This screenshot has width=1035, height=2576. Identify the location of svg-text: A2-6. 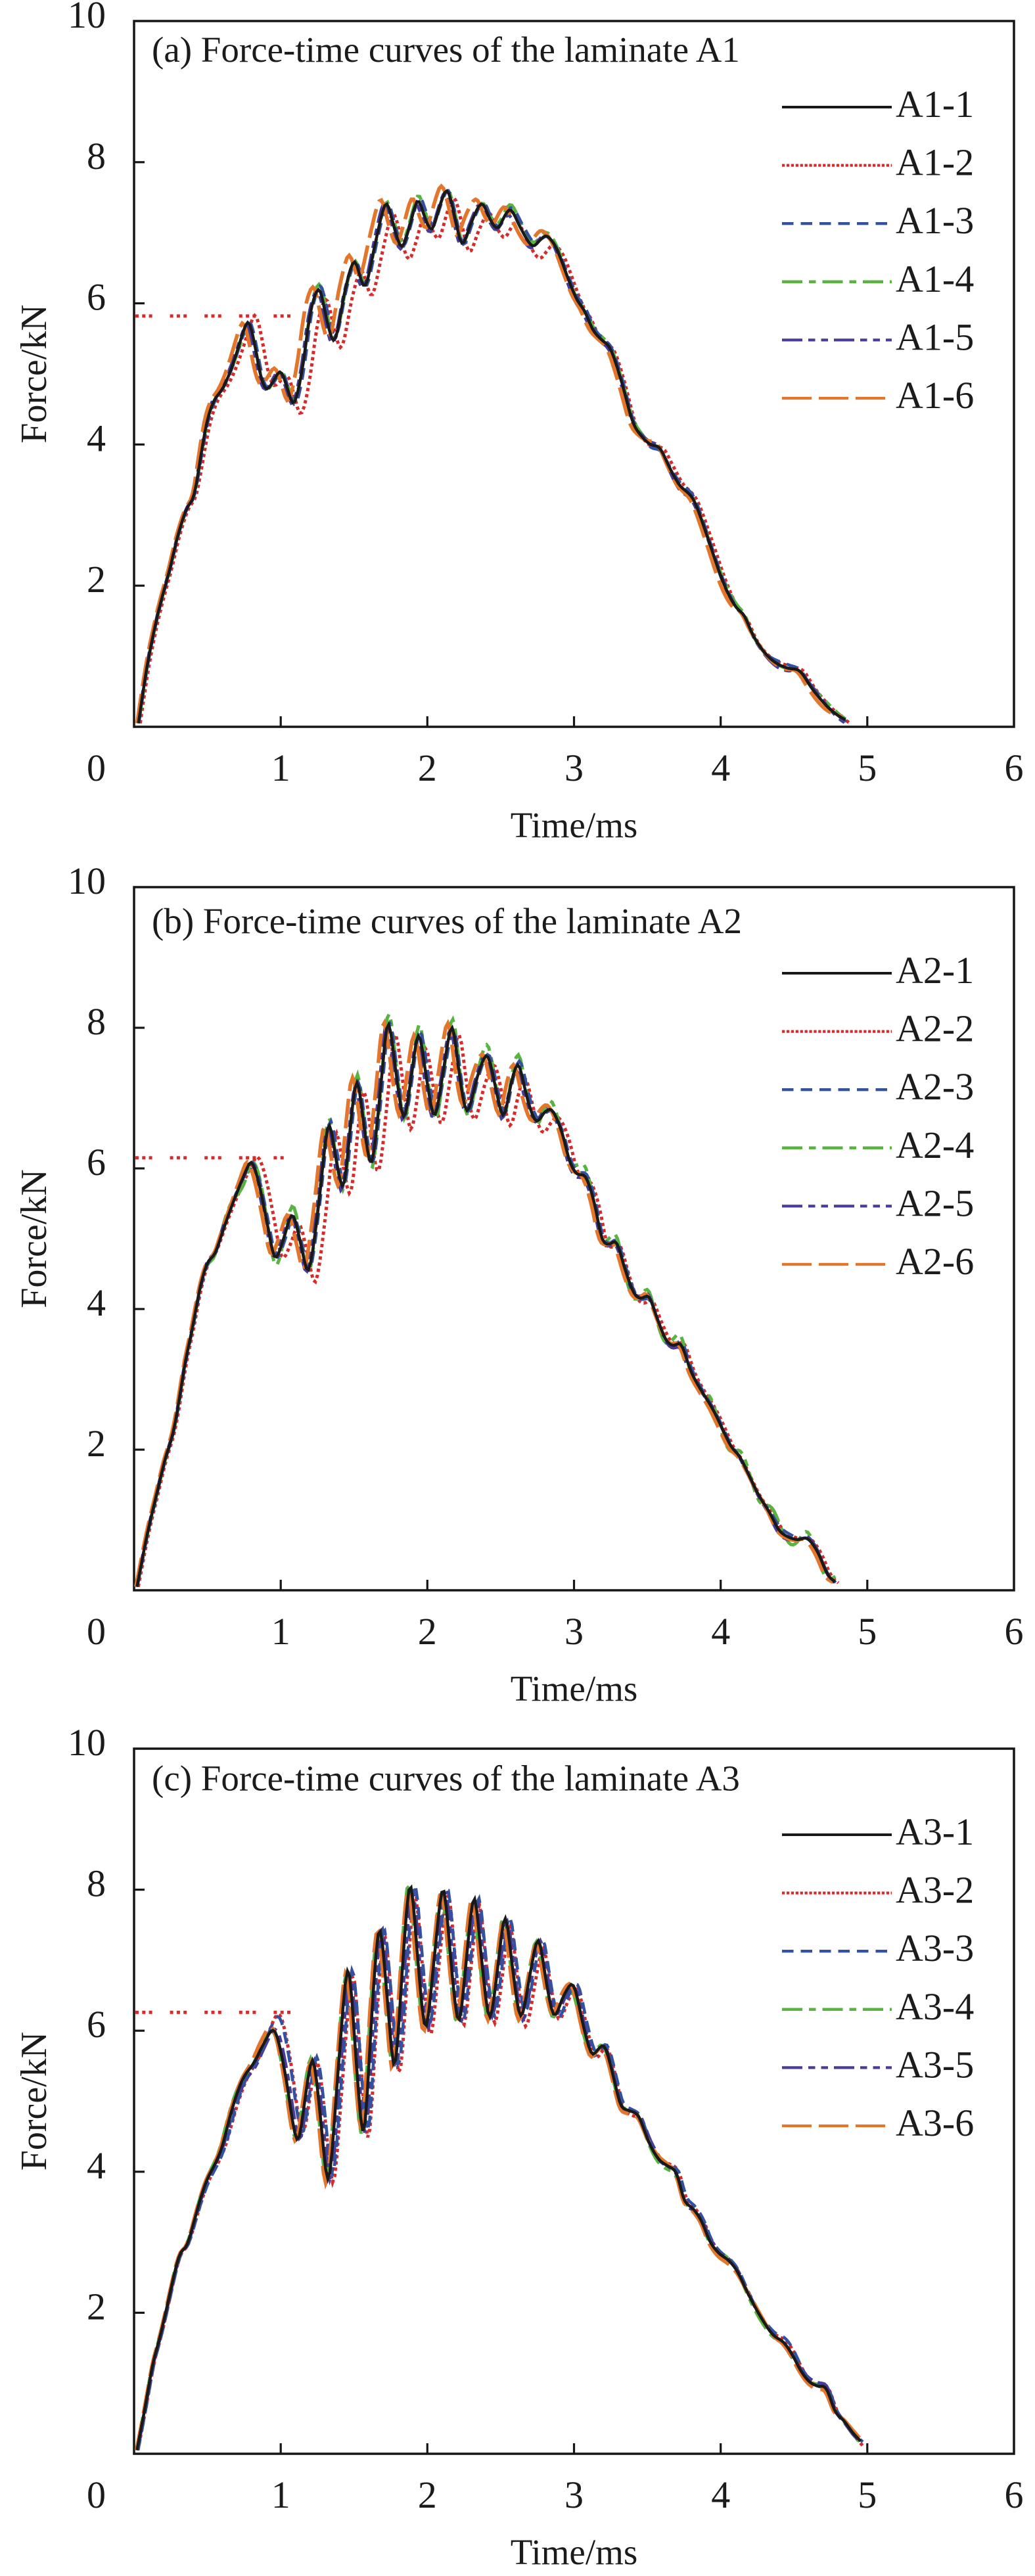
(935, 1262).